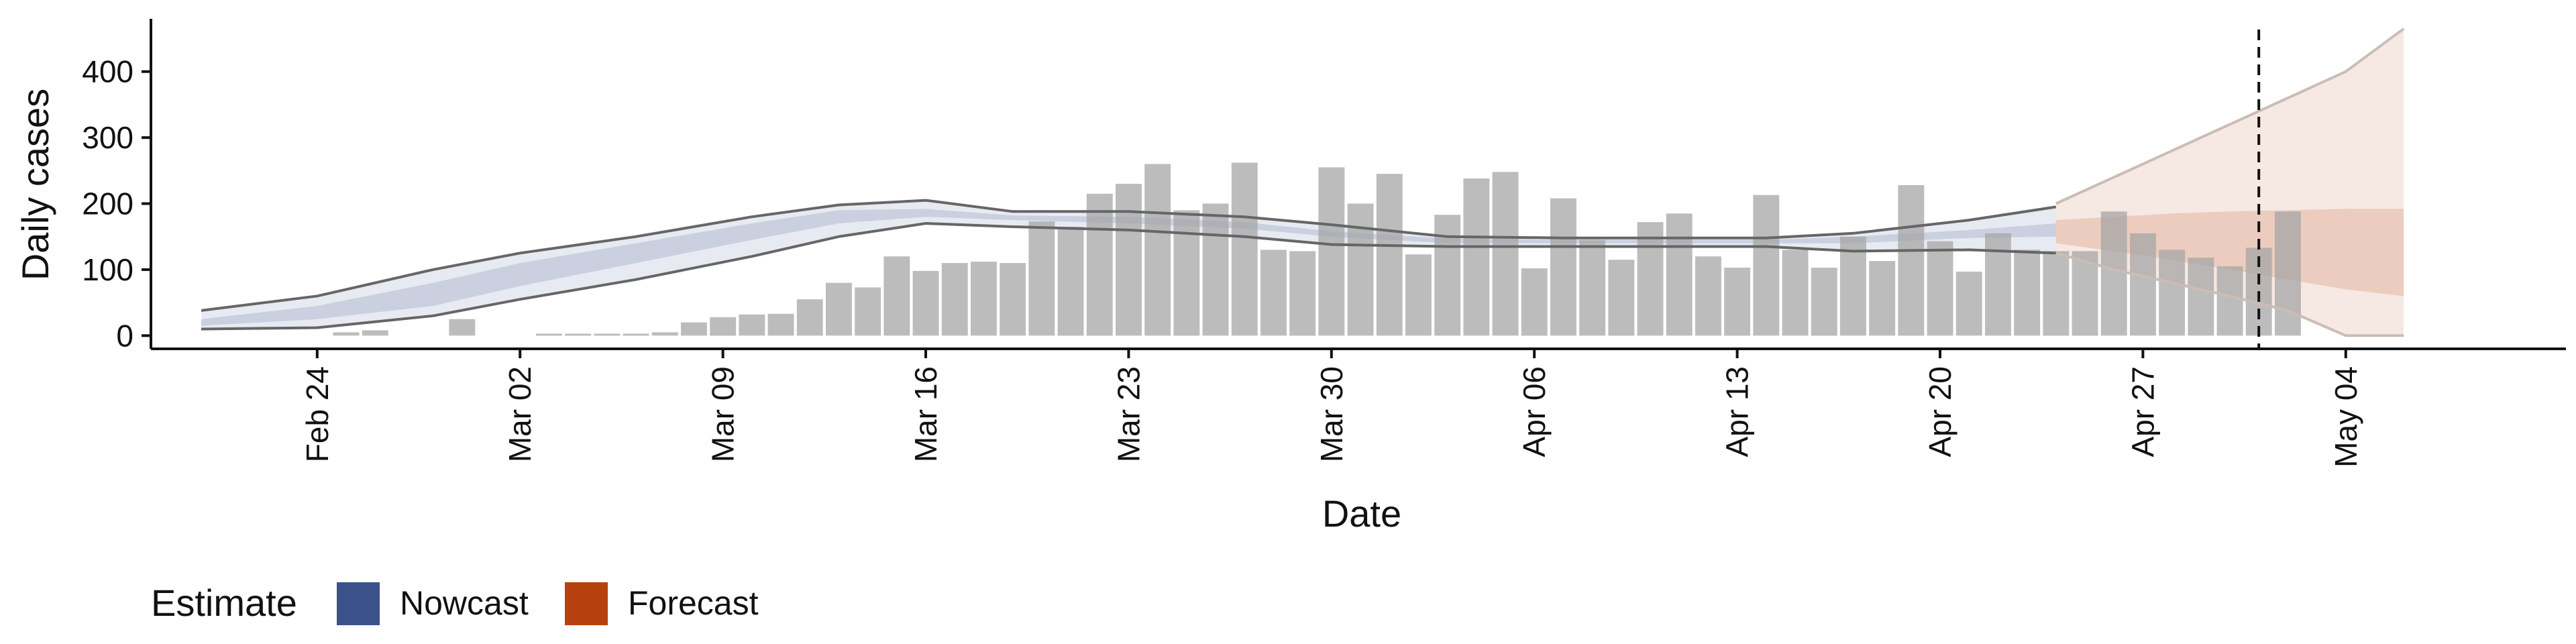 The width and height of the screenshot is (2576, 644). What do you see at coordinates (35, 184) in the screenshot?
I see `y-axis-title: Daily cases` at bounding box center [35, 184].